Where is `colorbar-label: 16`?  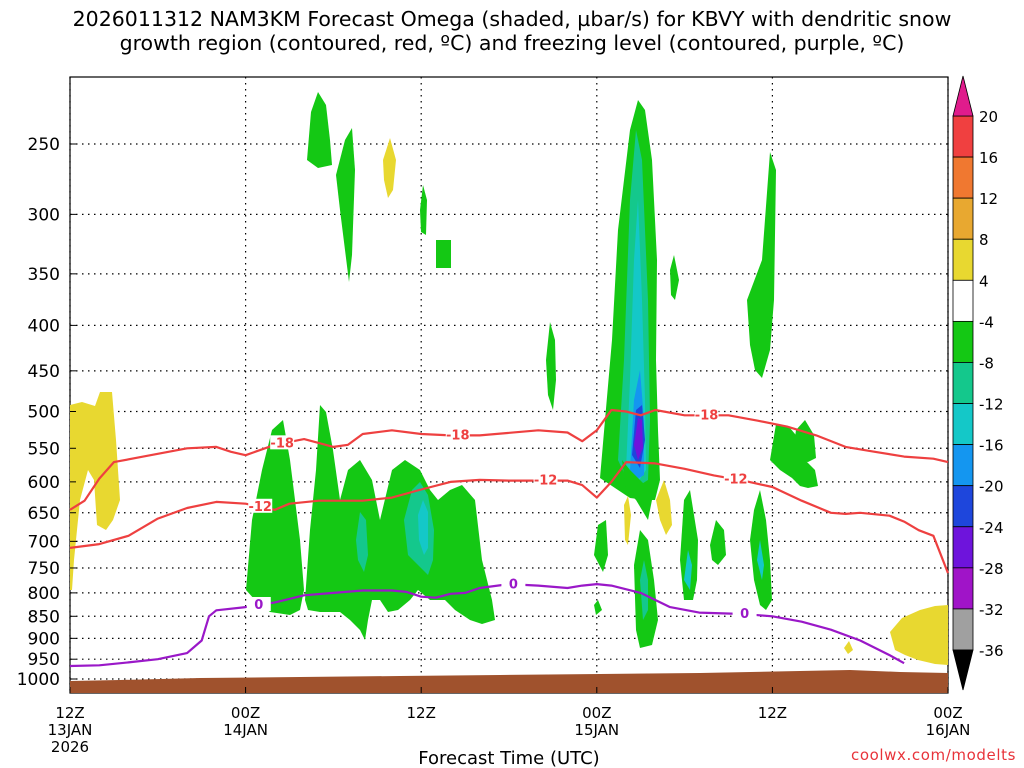
colorbar-label: 16 is located at coordinates (988, 158).